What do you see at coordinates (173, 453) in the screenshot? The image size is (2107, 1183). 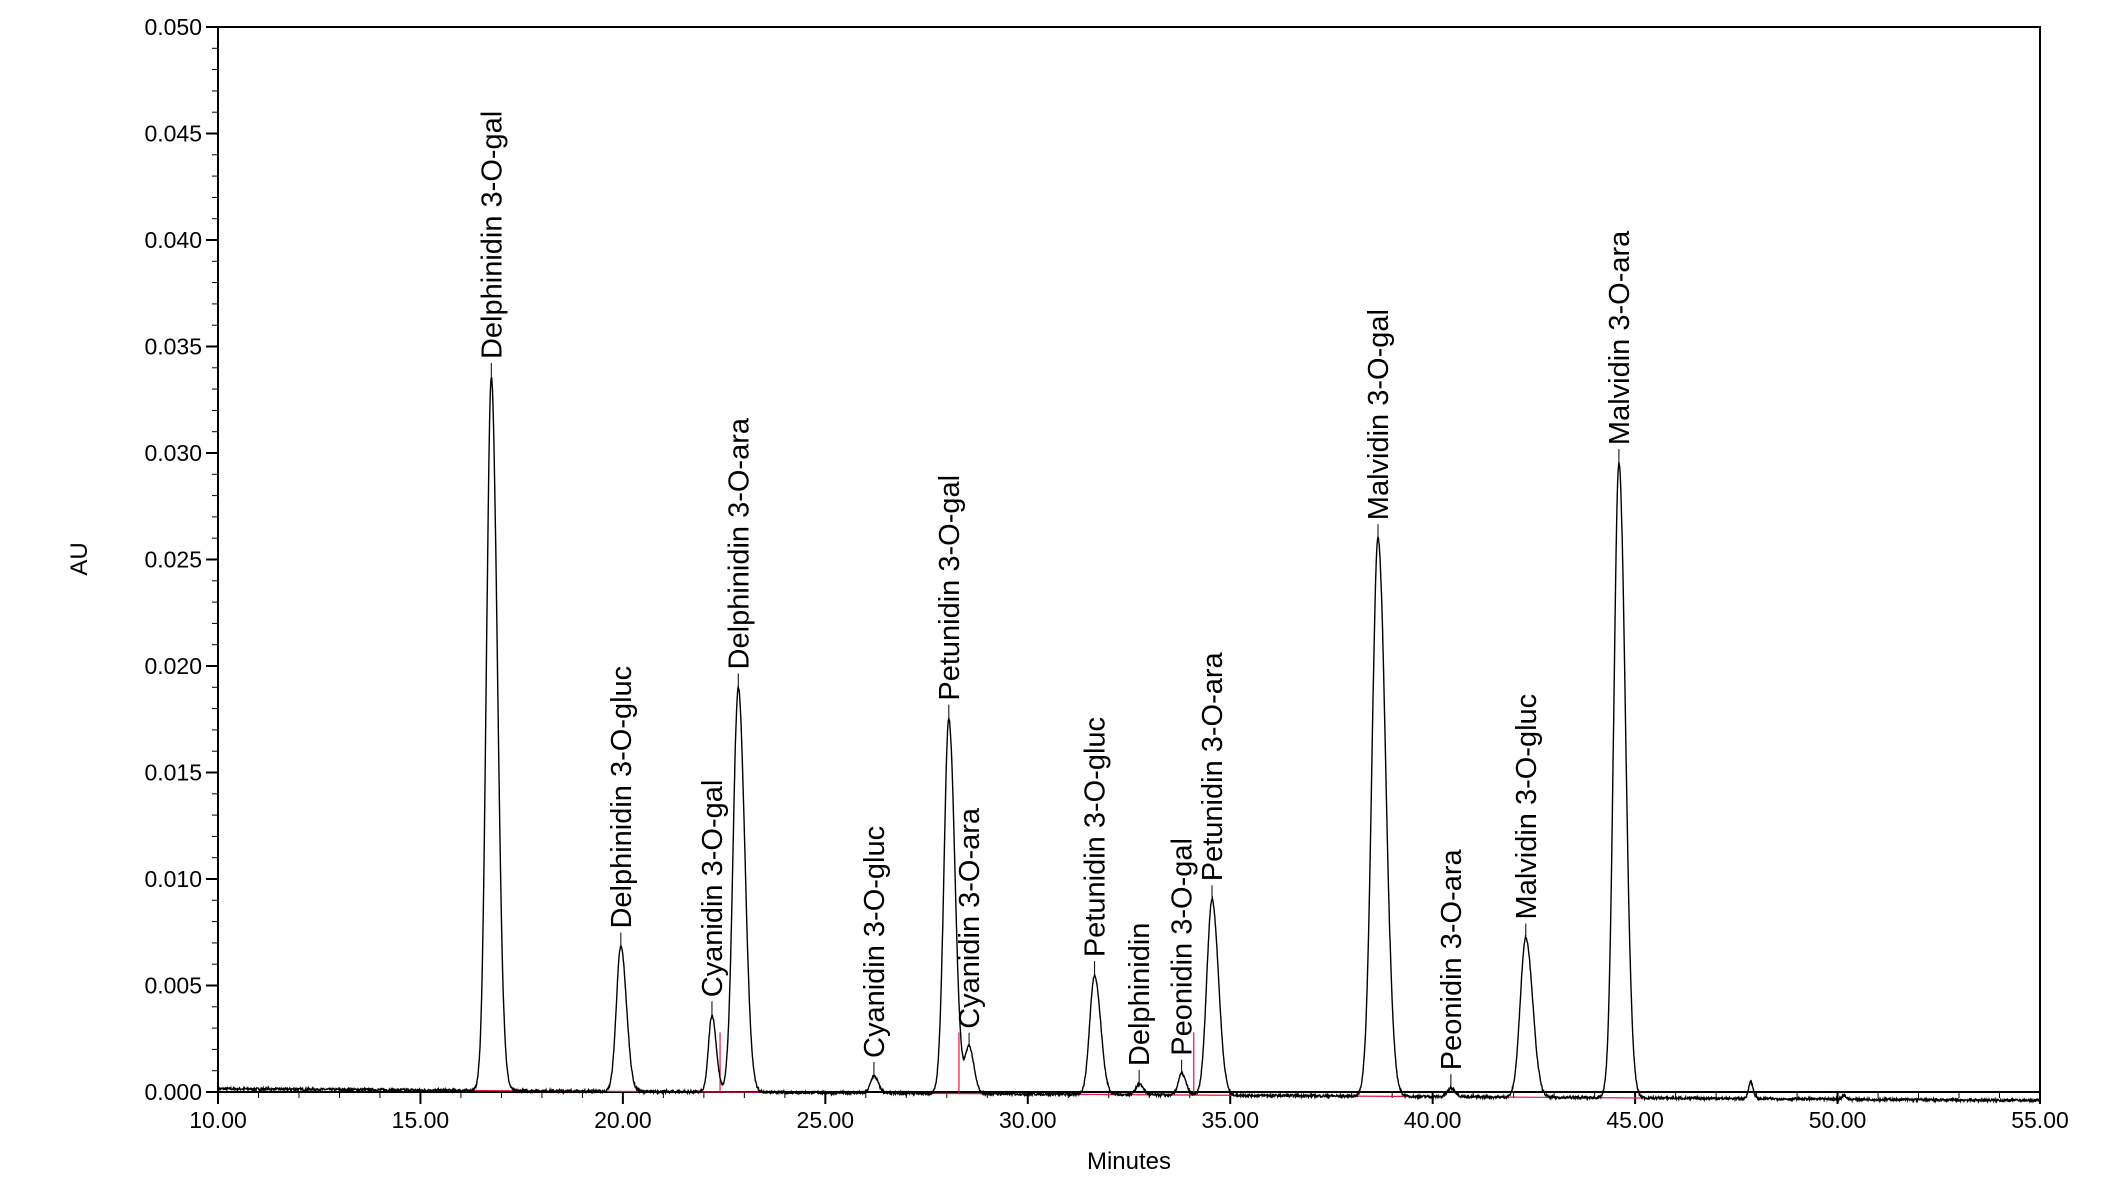 I see `y-tick-label: 0.030` at bounding box center [173, 453].